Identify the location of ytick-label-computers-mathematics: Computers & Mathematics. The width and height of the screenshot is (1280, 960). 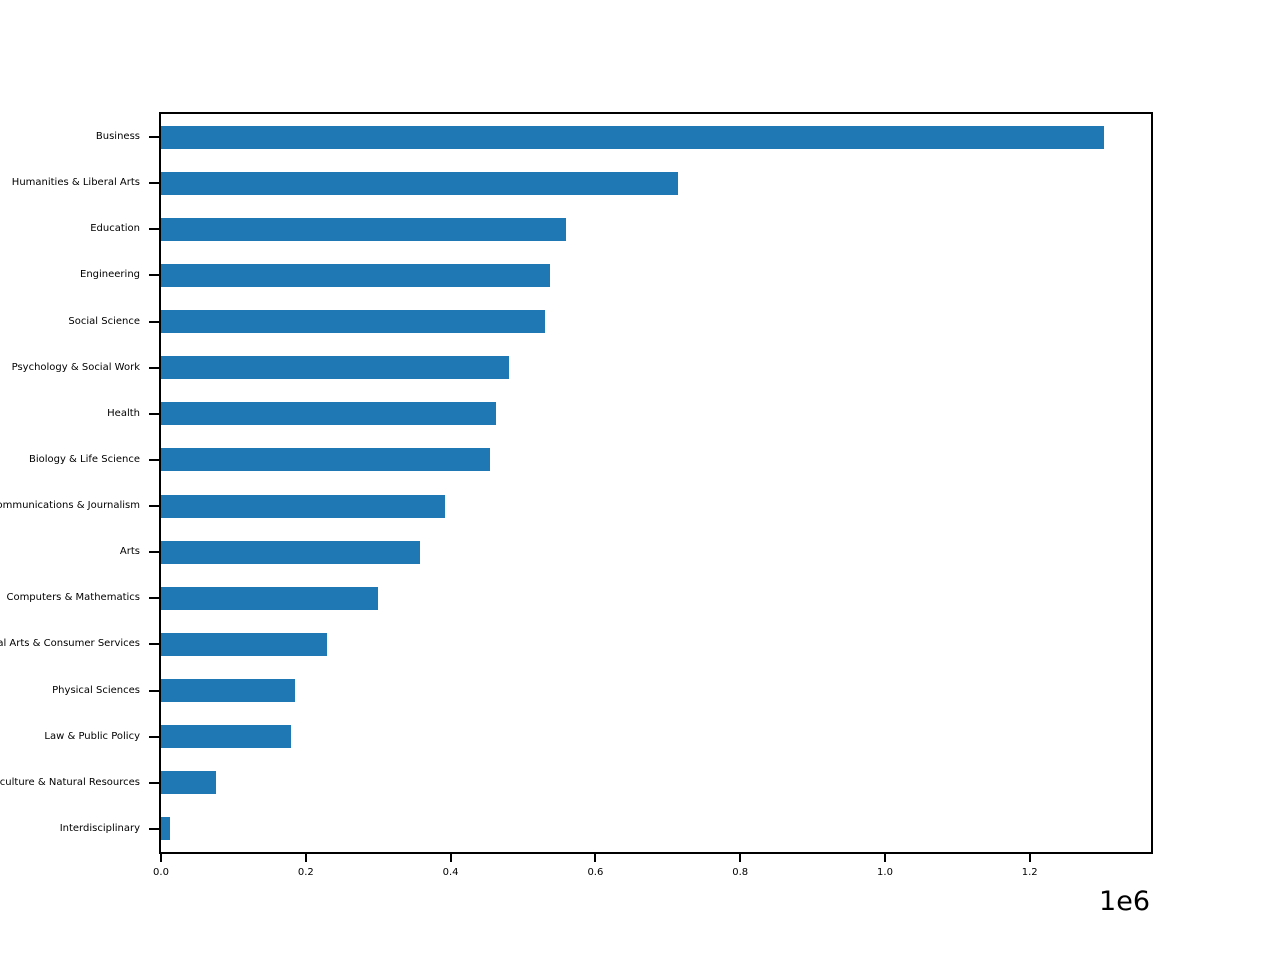
(73, 598).